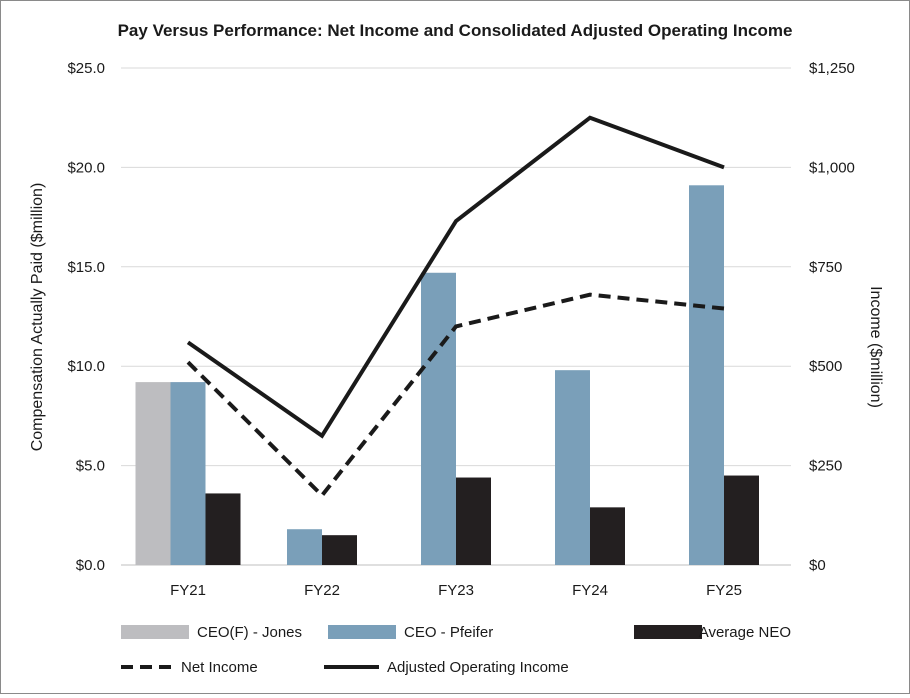 This screenshot has width=910, height=698. Describe the element at coordinates (86, 267) in the screenshot. I see `left-tick-label: $15.0` at that location.